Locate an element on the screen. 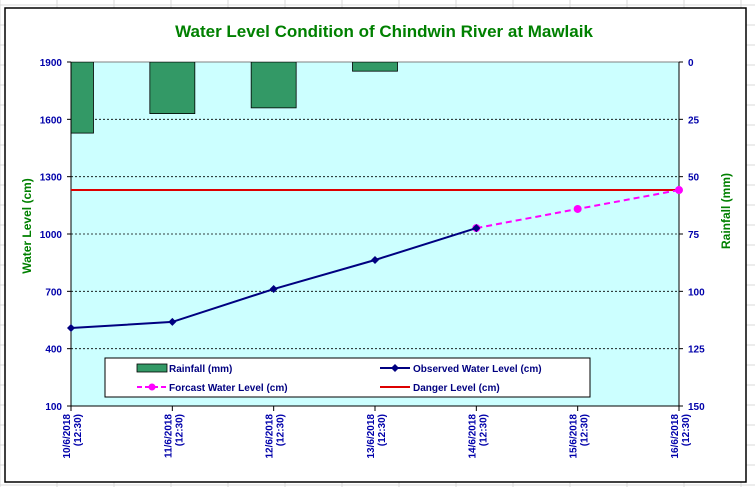  x-tick-label: 12/6/2018(12:30) is located at coordinates (276, 436).